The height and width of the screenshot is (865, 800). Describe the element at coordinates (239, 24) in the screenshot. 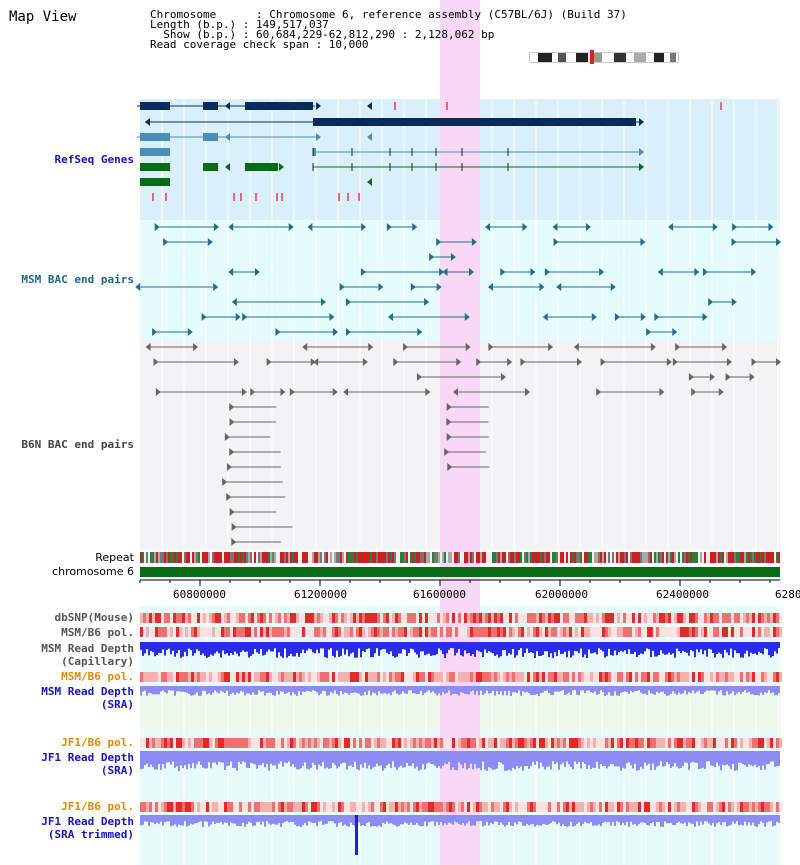

I see `info-length: Length (b.p.) : 149,517,037` at that location.